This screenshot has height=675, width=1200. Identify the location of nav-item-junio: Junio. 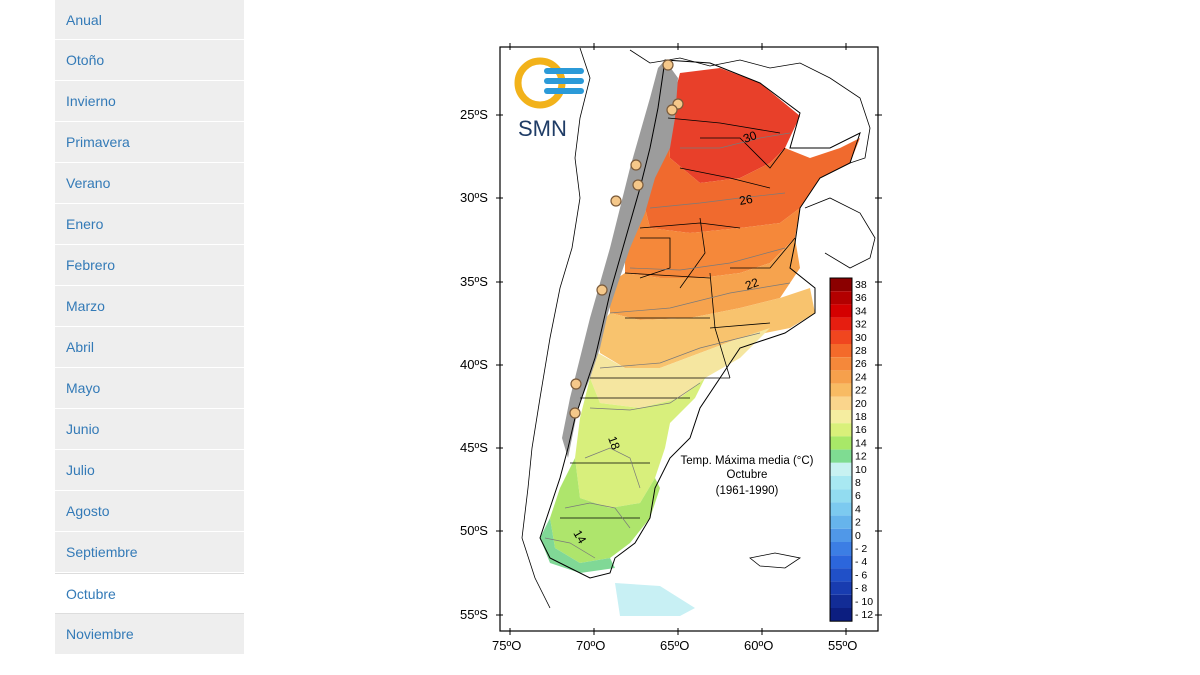
(149, 429).